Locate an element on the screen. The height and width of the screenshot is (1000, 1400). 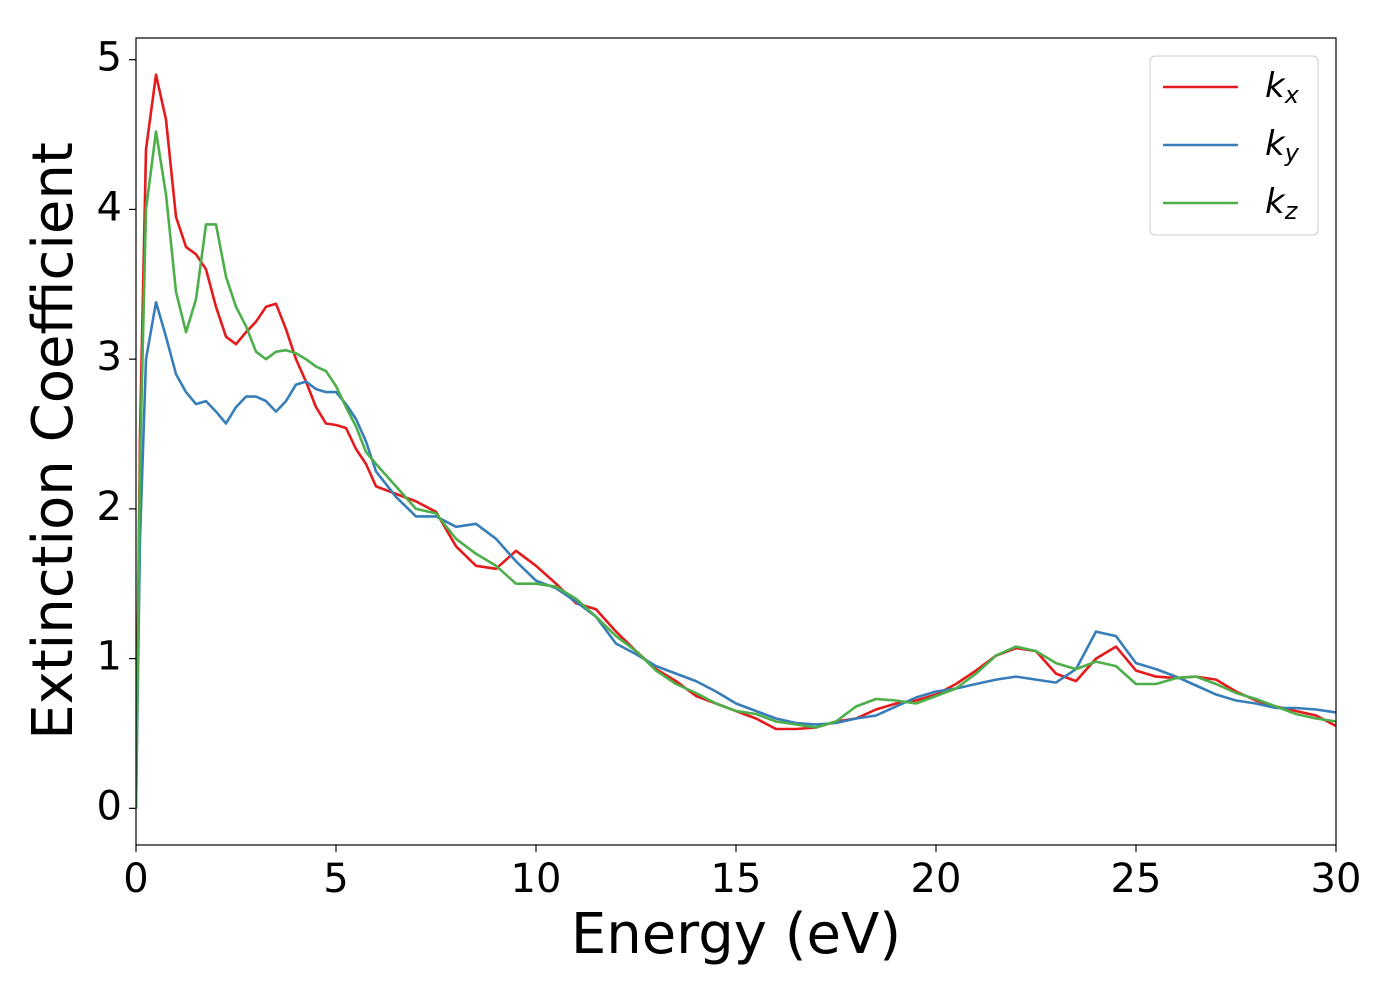
y-tick-label: 1 is located at coordinates (109, 657).